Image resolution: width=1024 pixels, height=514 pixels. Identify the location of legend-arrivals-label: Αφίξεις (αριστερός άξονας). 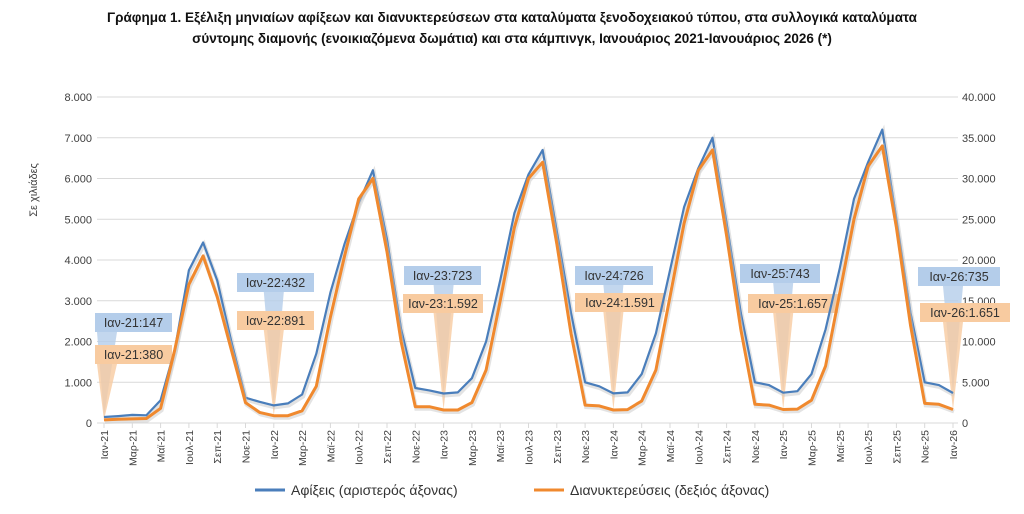
(374, 490).